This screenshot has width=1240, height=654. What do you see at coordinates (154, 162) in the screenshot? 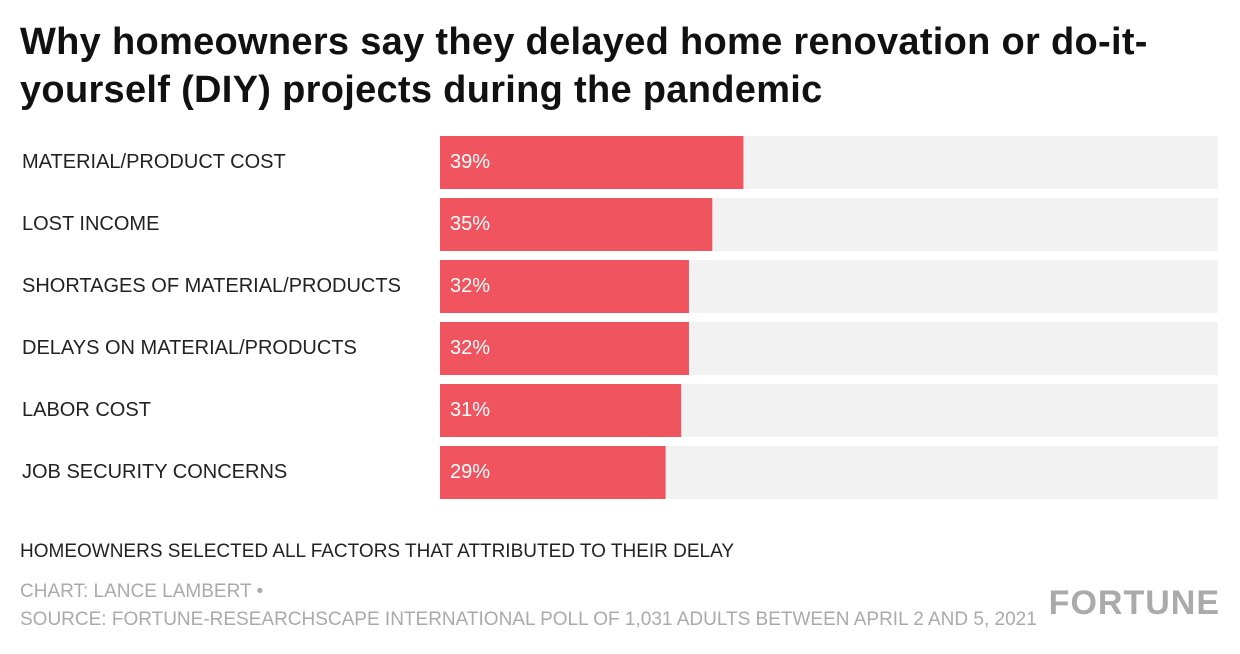
I see `category-label: MATERIAL/PRODUCT COST` at bounding box center [154, 162].